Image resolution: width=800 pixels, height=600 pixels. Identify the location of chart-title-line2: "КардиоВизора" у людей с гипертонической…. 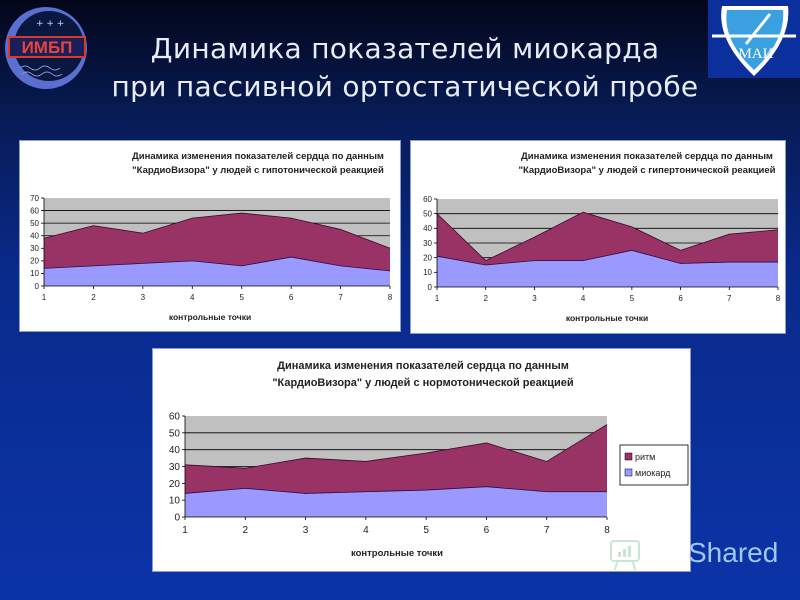
(646, 170).